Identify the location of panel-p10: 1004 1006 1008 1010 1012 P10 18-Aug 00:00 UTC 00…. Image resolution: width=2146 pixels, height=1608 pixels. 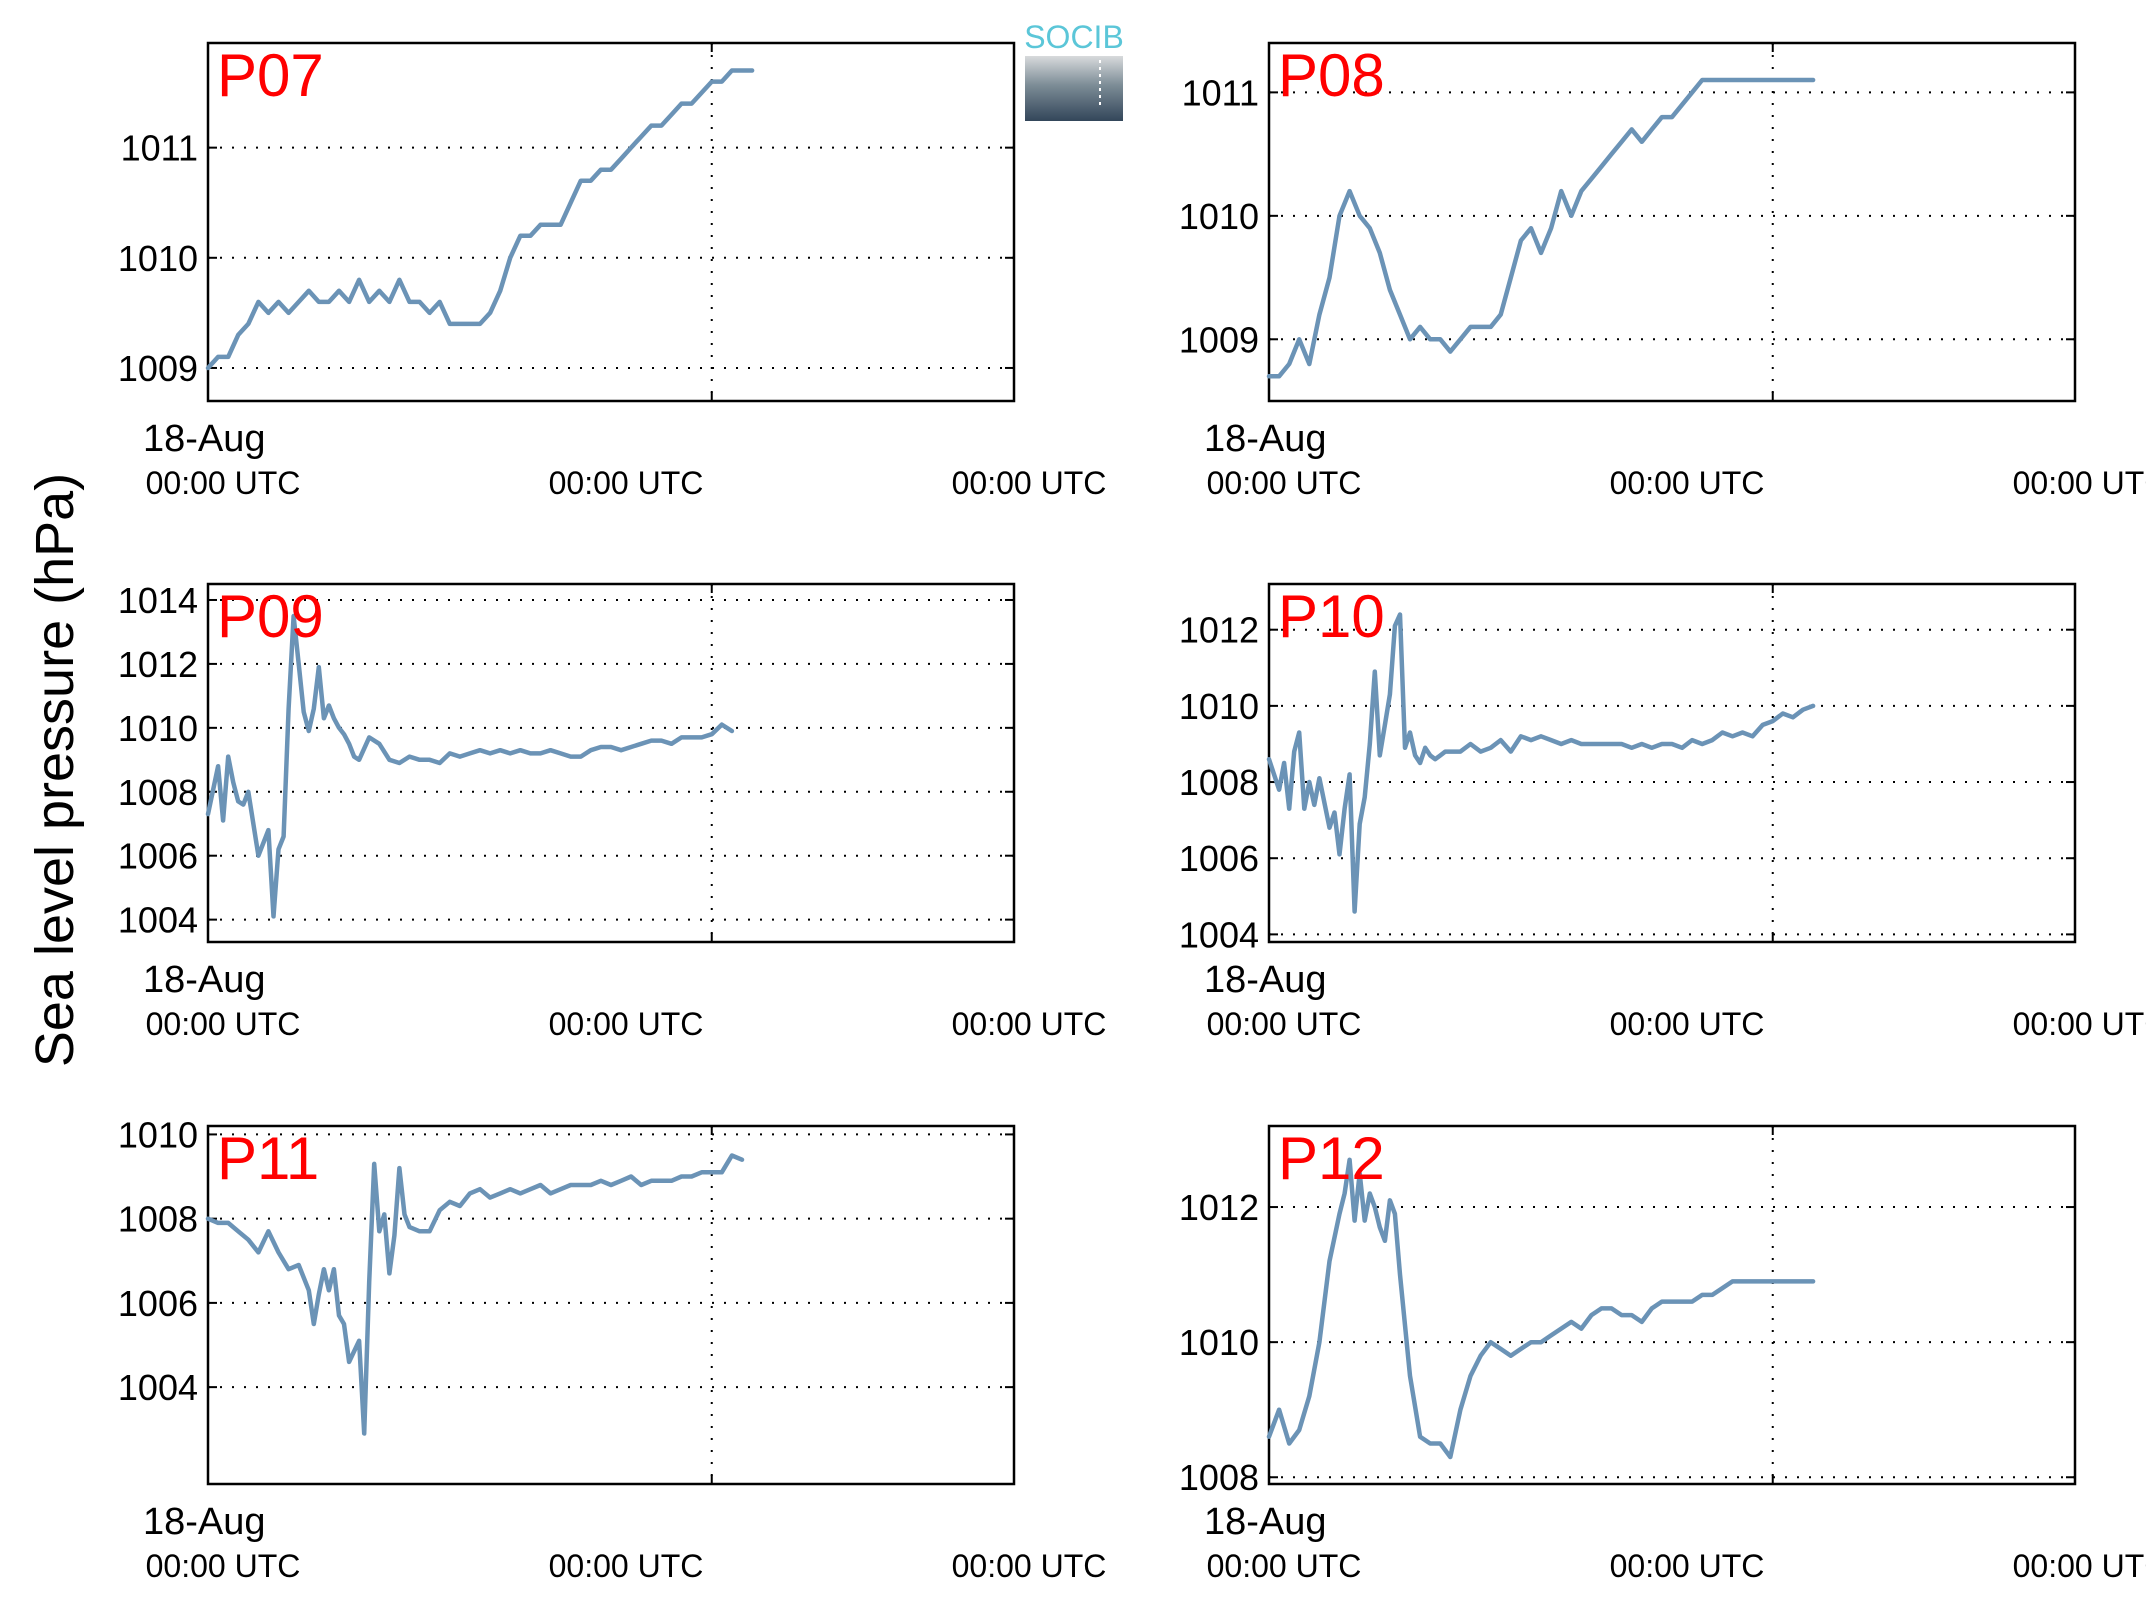
(1662, 812).